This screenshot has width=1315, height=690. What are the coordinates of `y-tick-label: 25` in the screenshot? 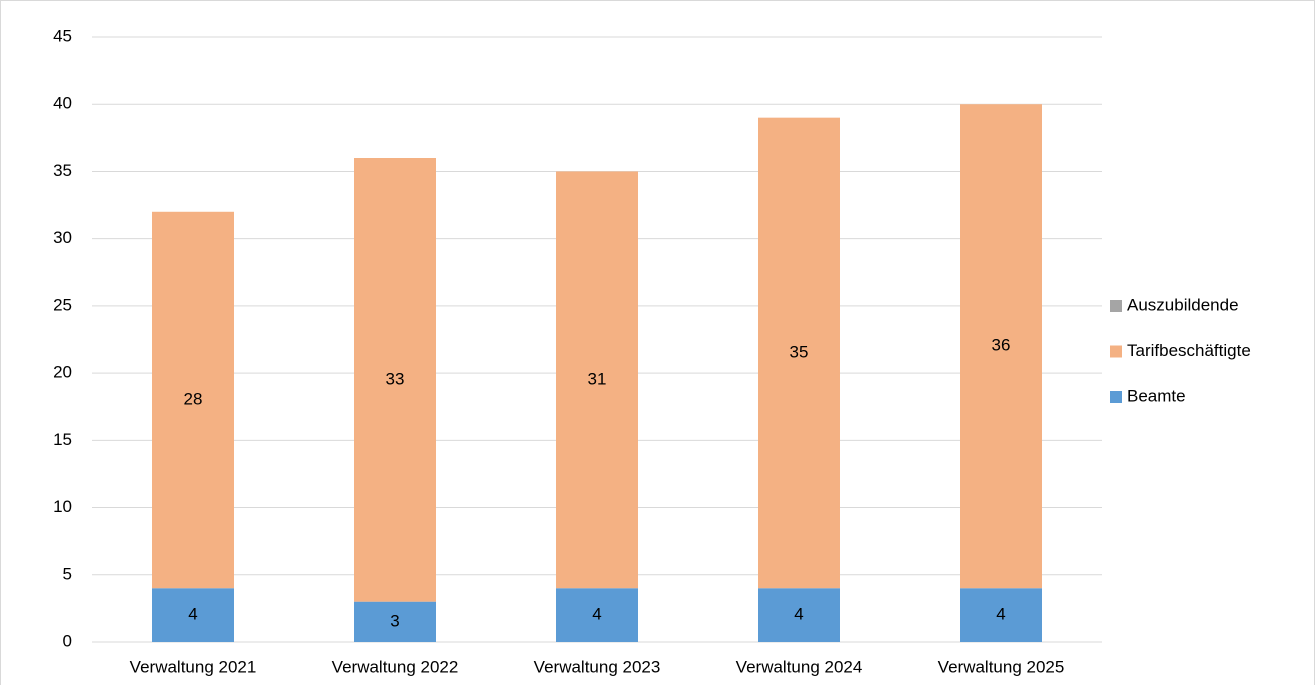 It's located at (62, 304).